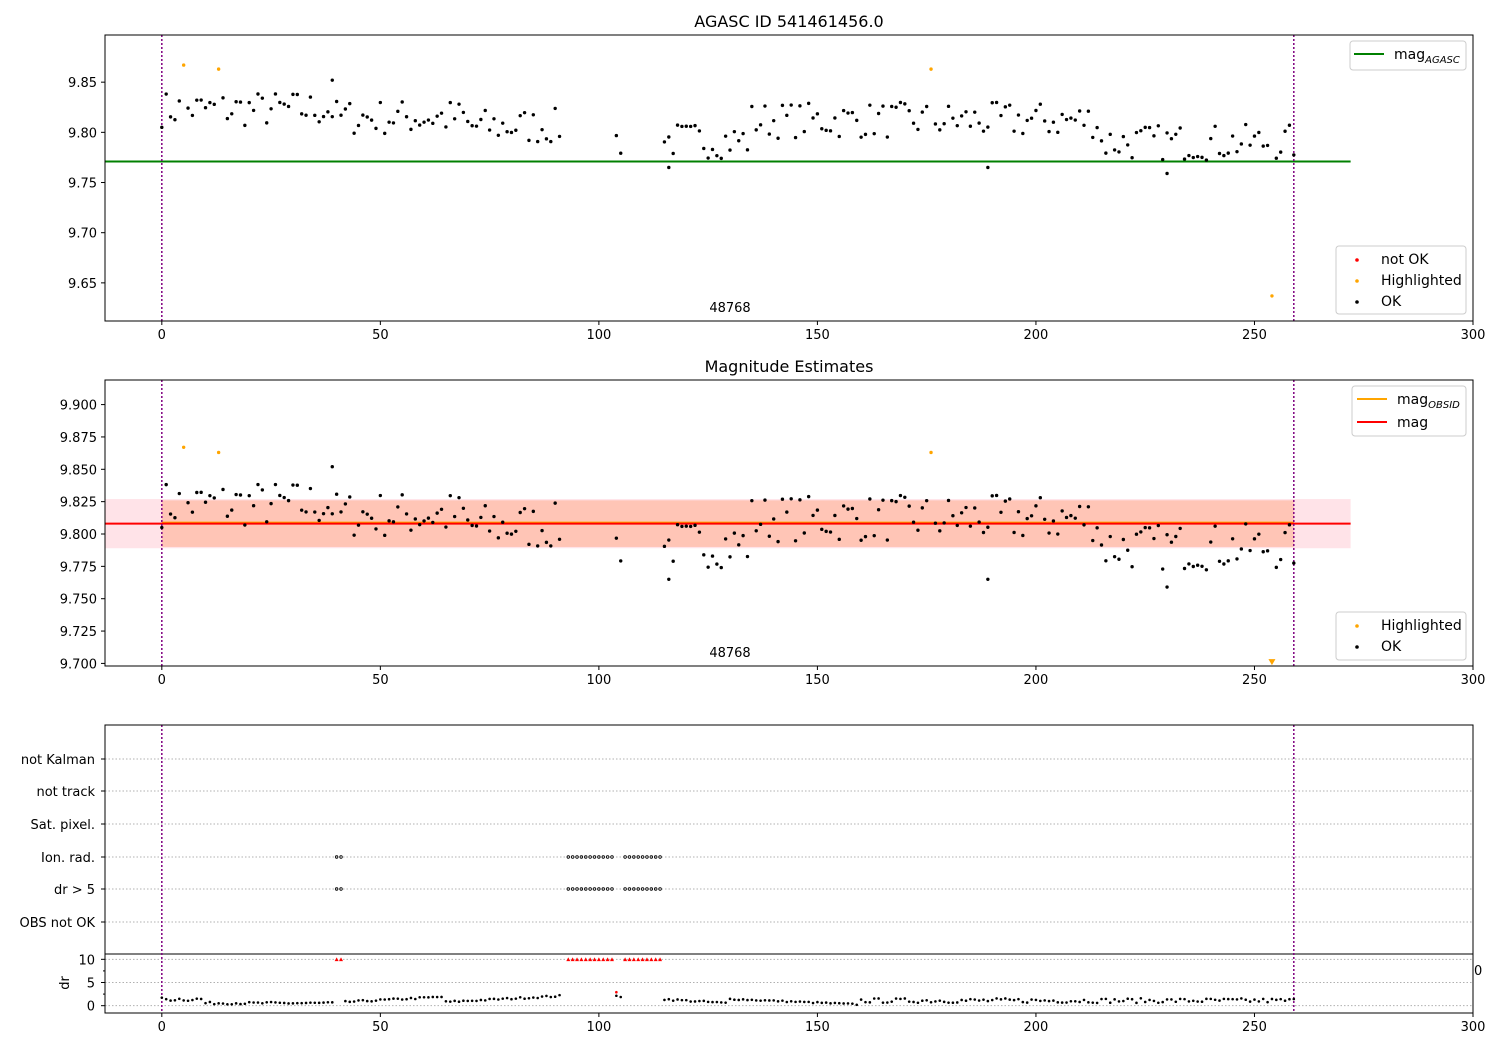 The width and height of the screenshot is (1500, 1050). What do you see at coordinates (65, 792) in the screenshot?
I see `flag-row-label: not track` at bounding box center [65, 792].